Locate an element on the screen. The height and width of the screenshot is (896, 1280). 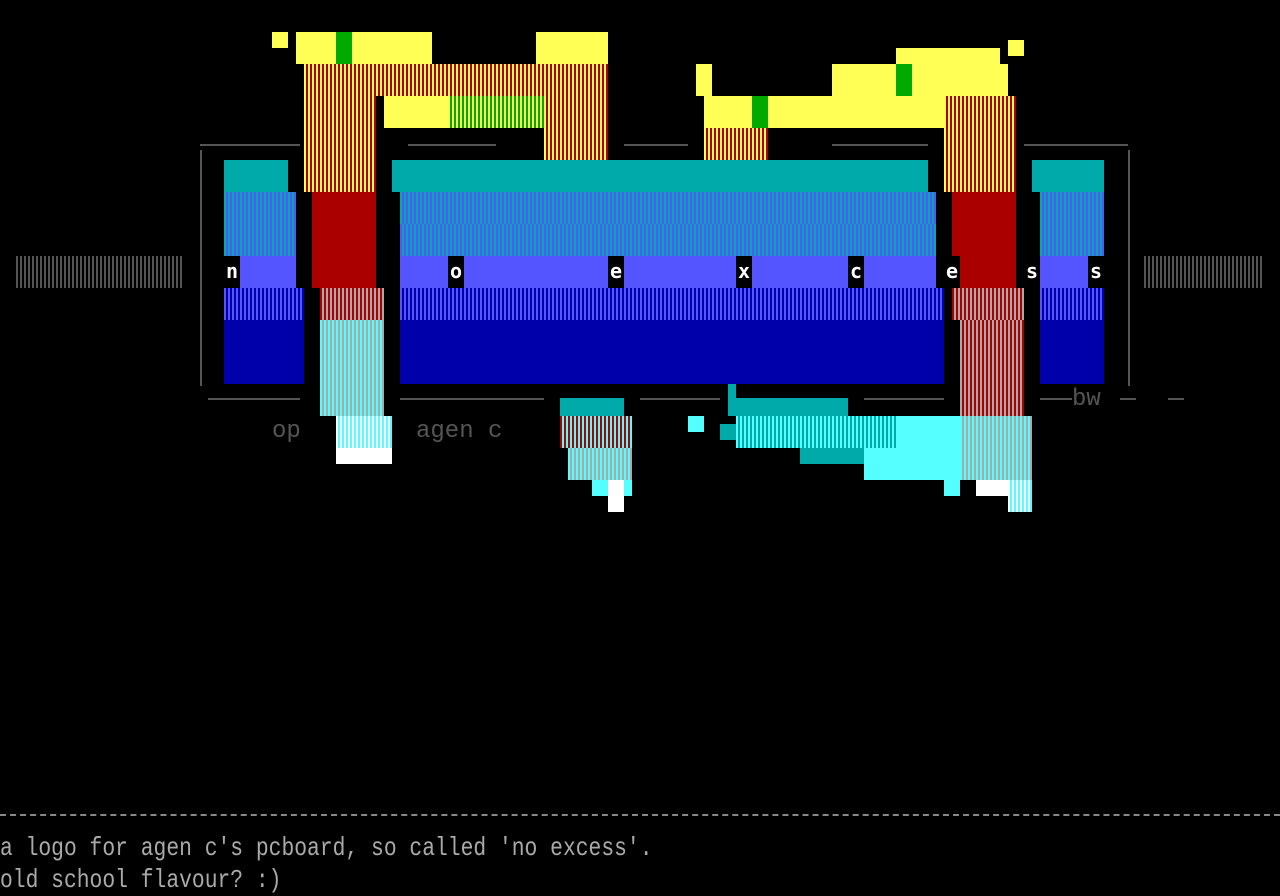
logo-letter: o is located at coordinates (456, 272).